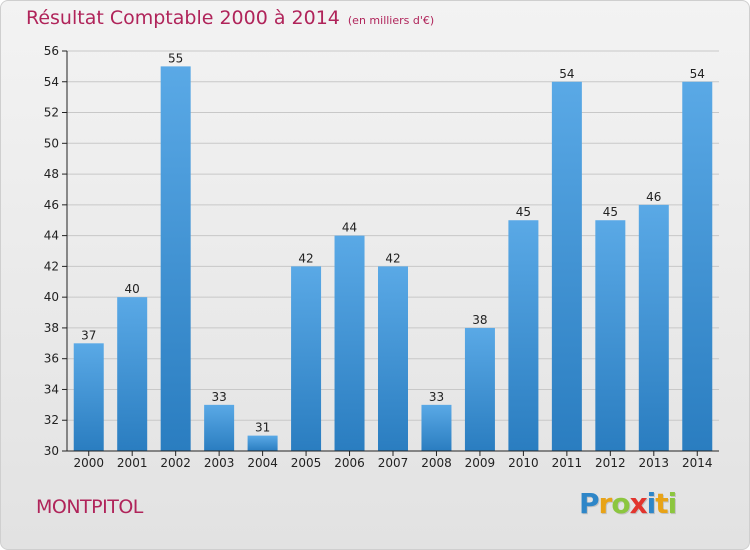  Describe the element at coordinates (393, 463) in the screenshot. I see `x-tick-label: 2007` at that location.